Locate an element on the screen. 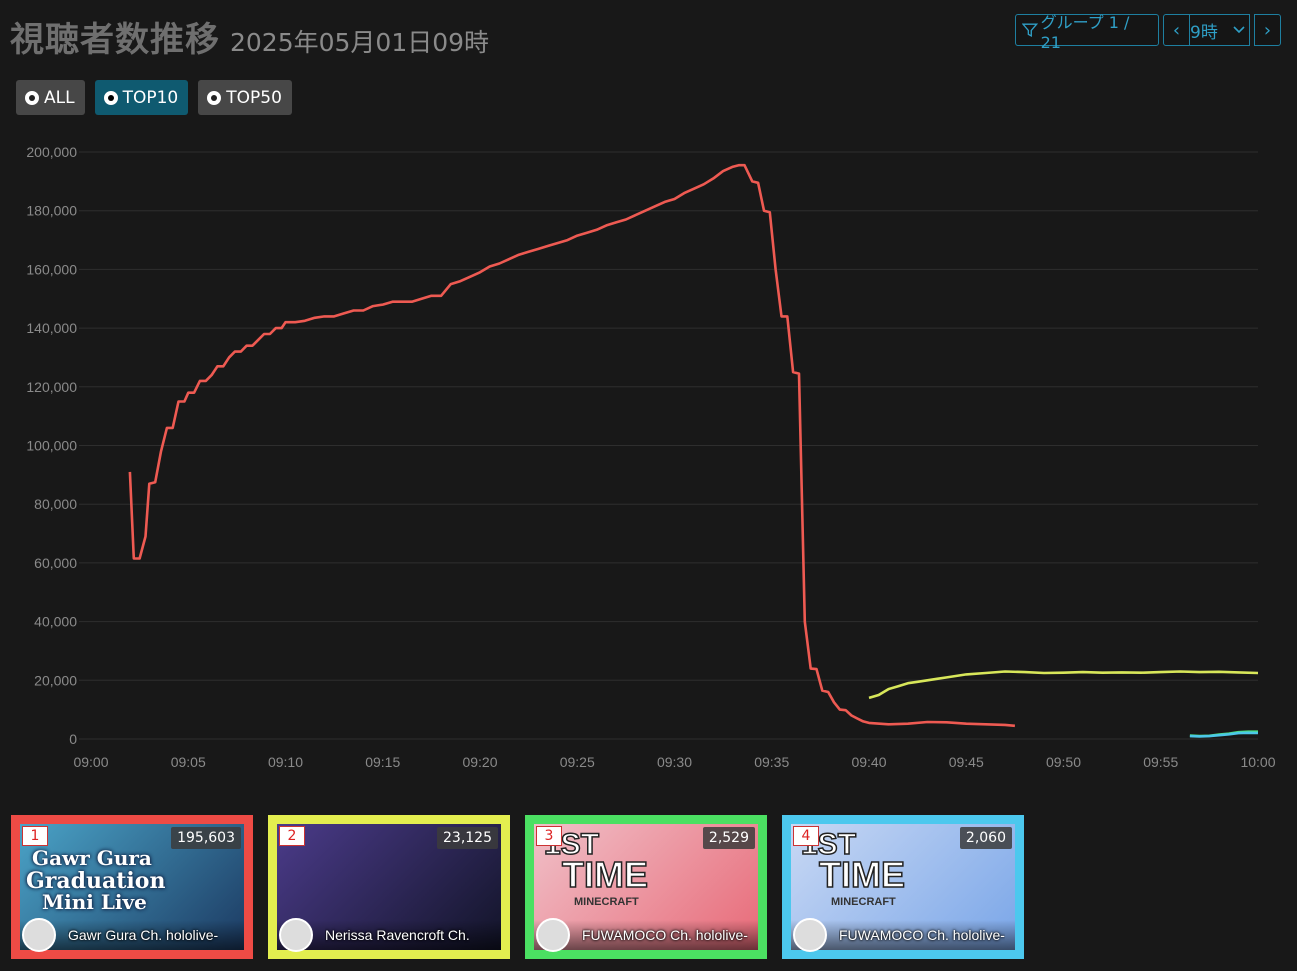 This screenshot has height=971, width=1297. rank-badge: 4 is located at coordinates (806, 836).